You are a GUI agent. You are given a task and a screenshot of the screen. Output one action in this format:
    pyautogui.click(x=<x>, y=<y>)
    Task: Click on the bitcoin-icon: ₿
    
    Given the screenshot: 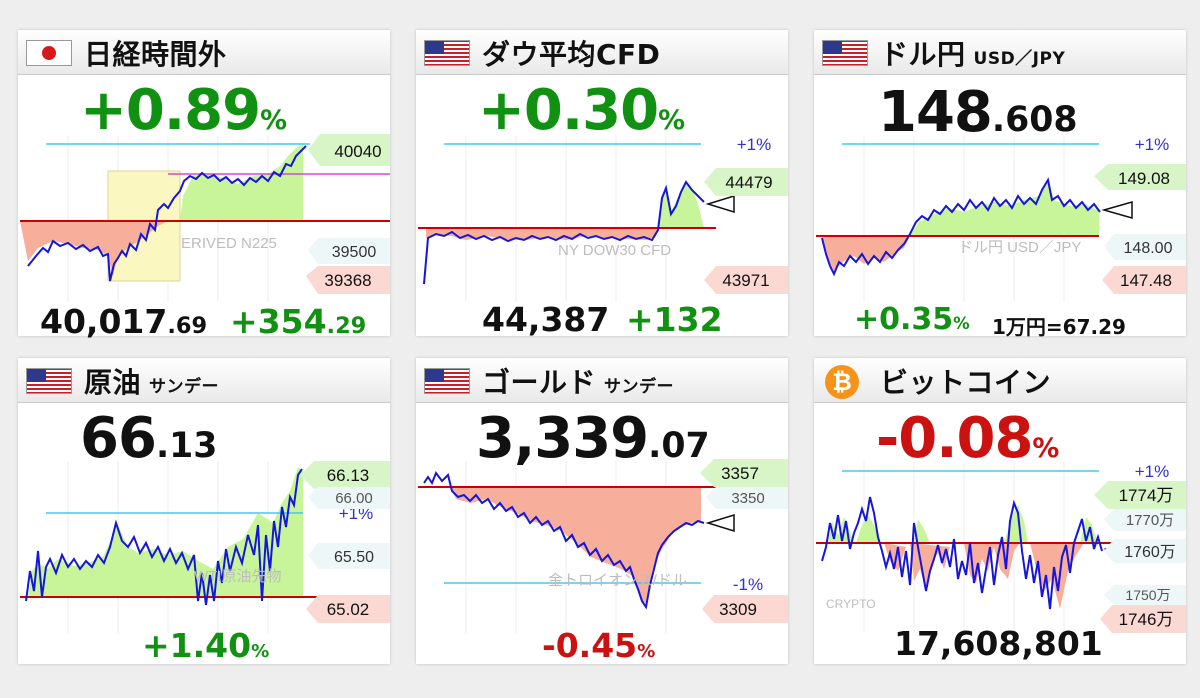 What is the action you would take?
    pyautogui.click(x=842, y=382)
    